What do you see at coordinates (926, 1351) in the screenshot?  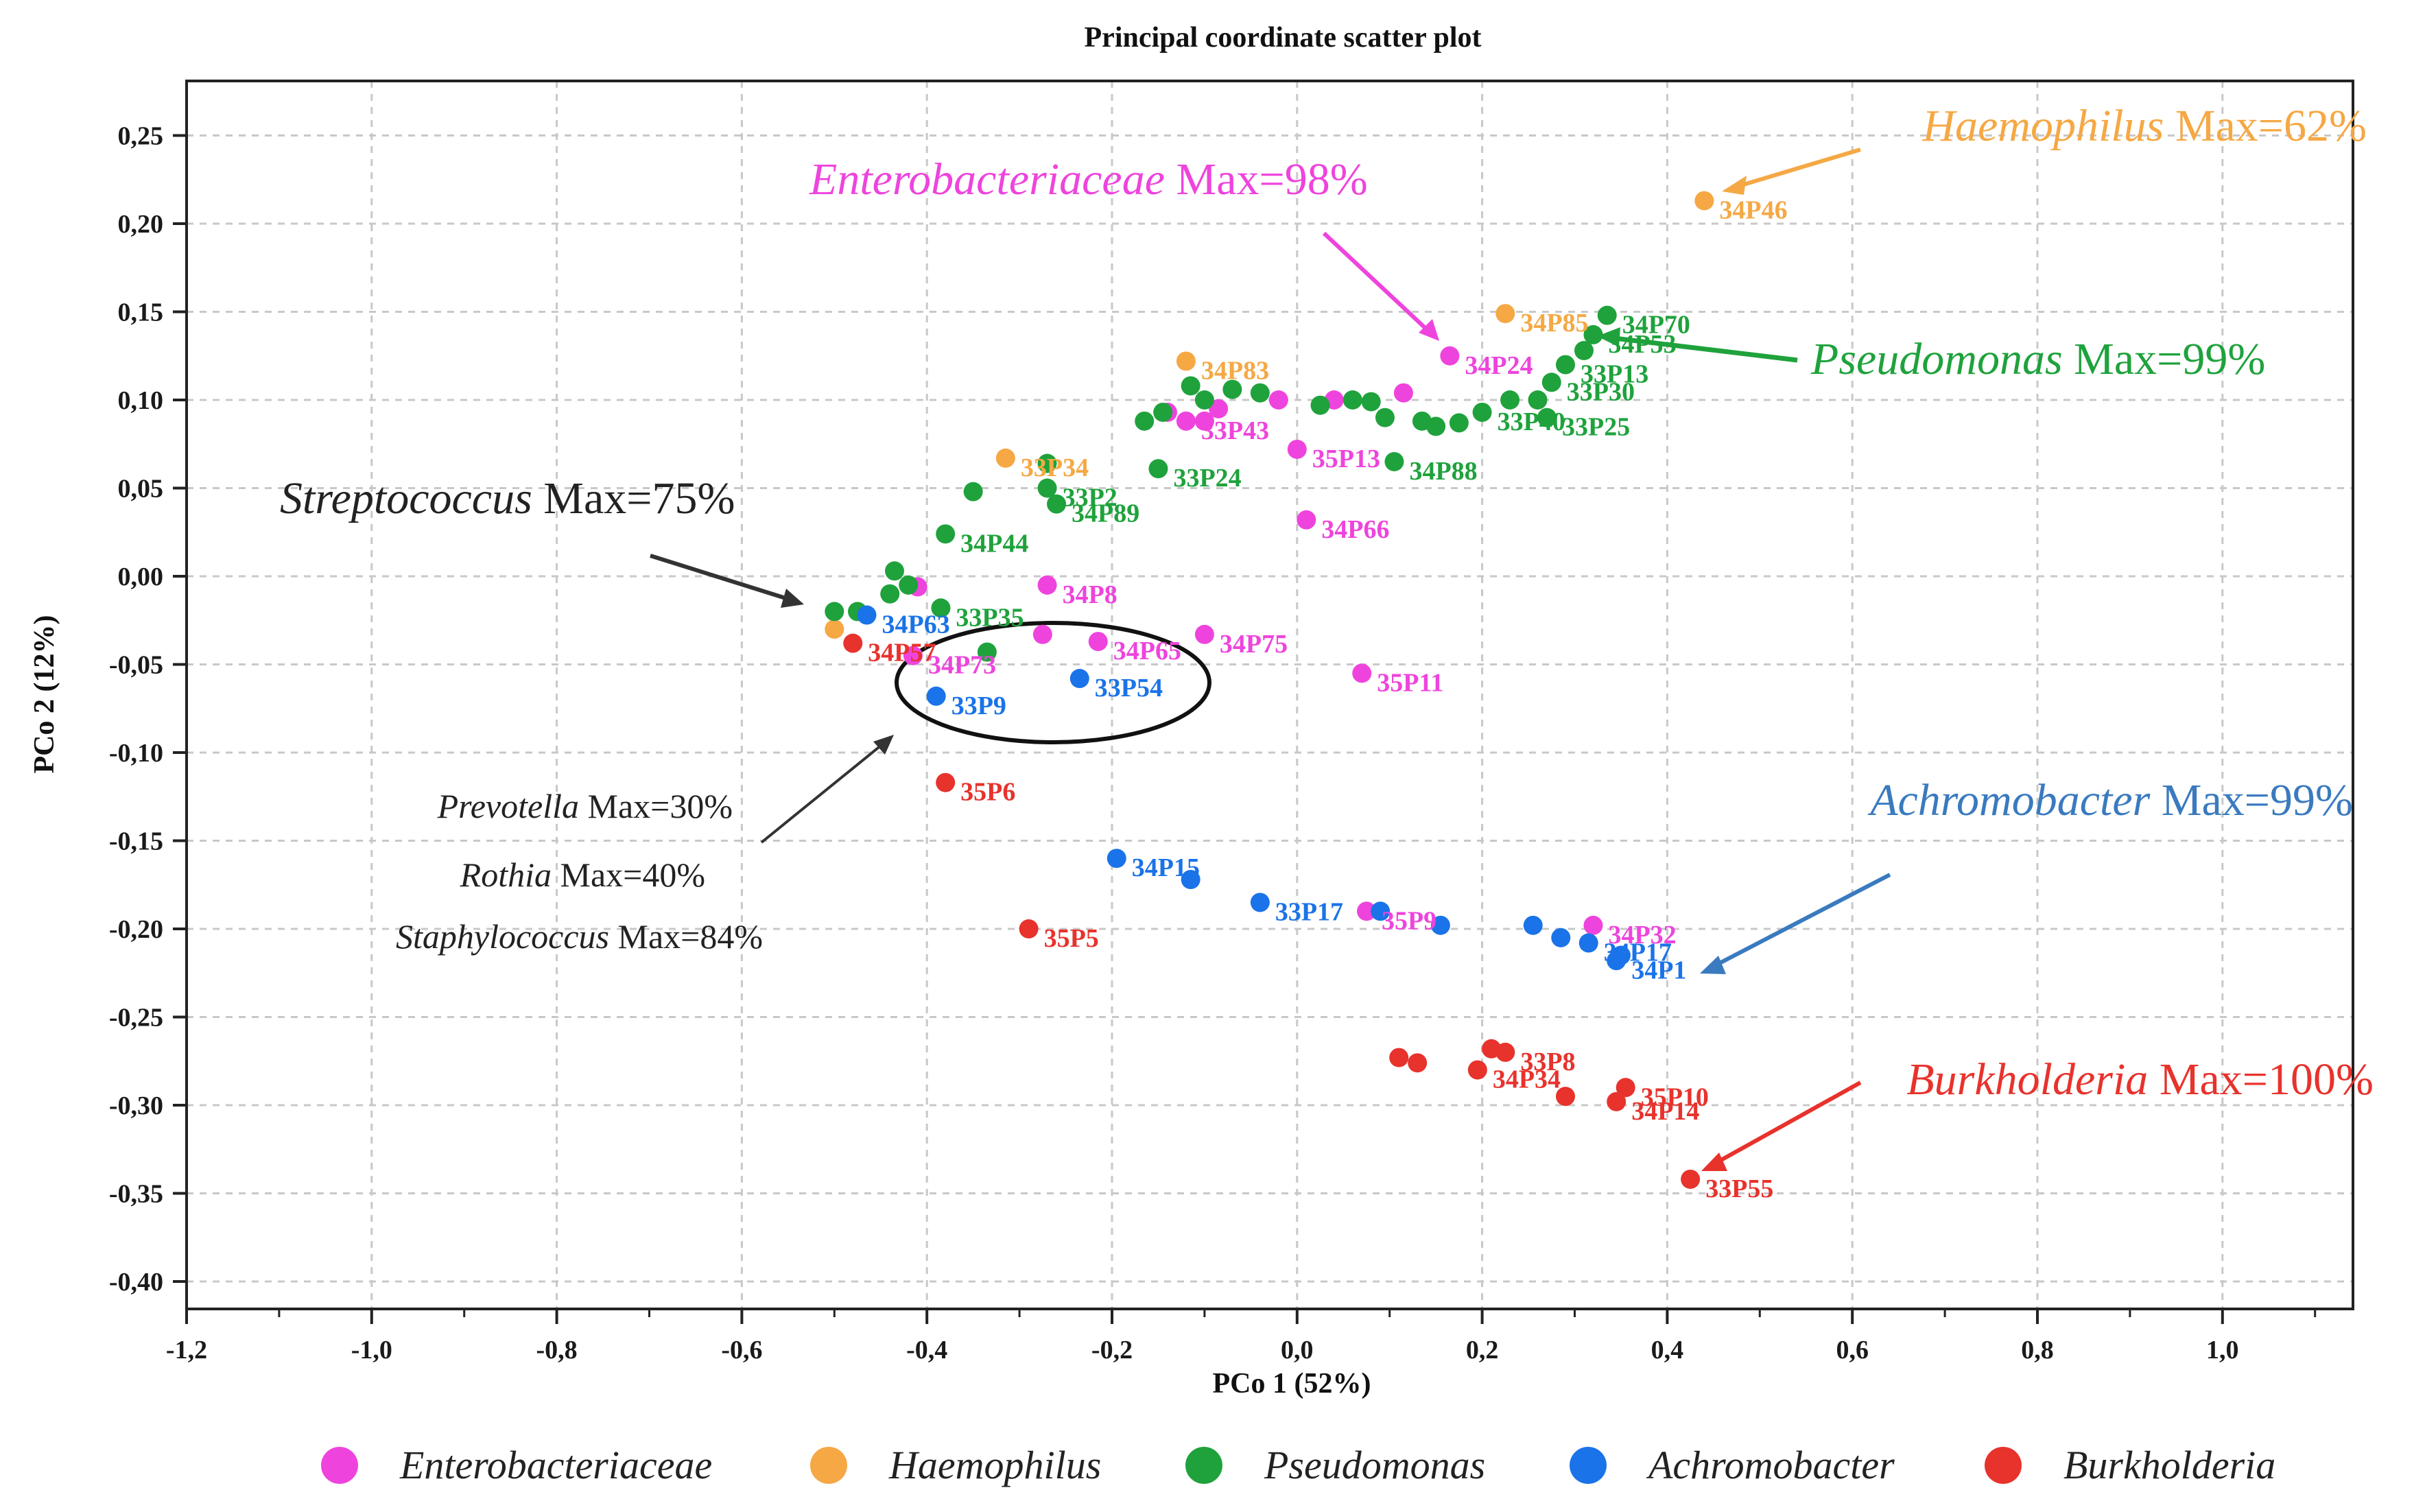 I see `x-tick-label: -0,4` at bounding box center [926, 1351].